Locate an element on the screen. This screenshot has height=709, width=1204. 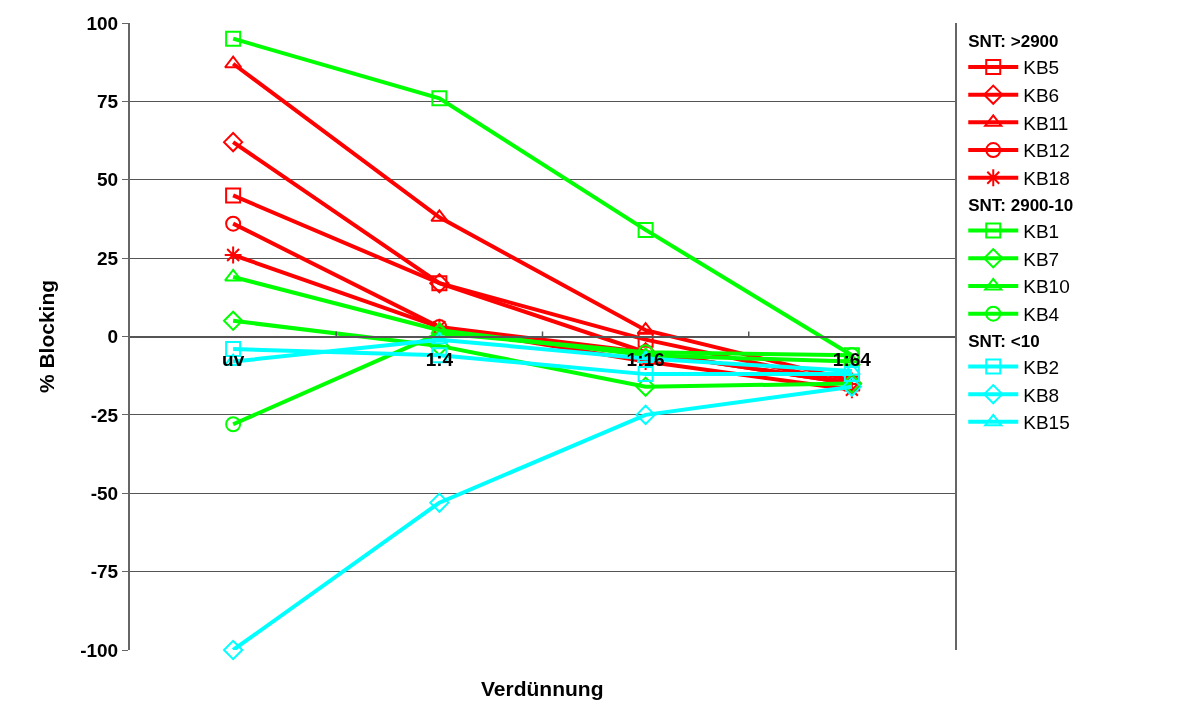
legend-label: KB11 is located at coordinates (1046, 123).